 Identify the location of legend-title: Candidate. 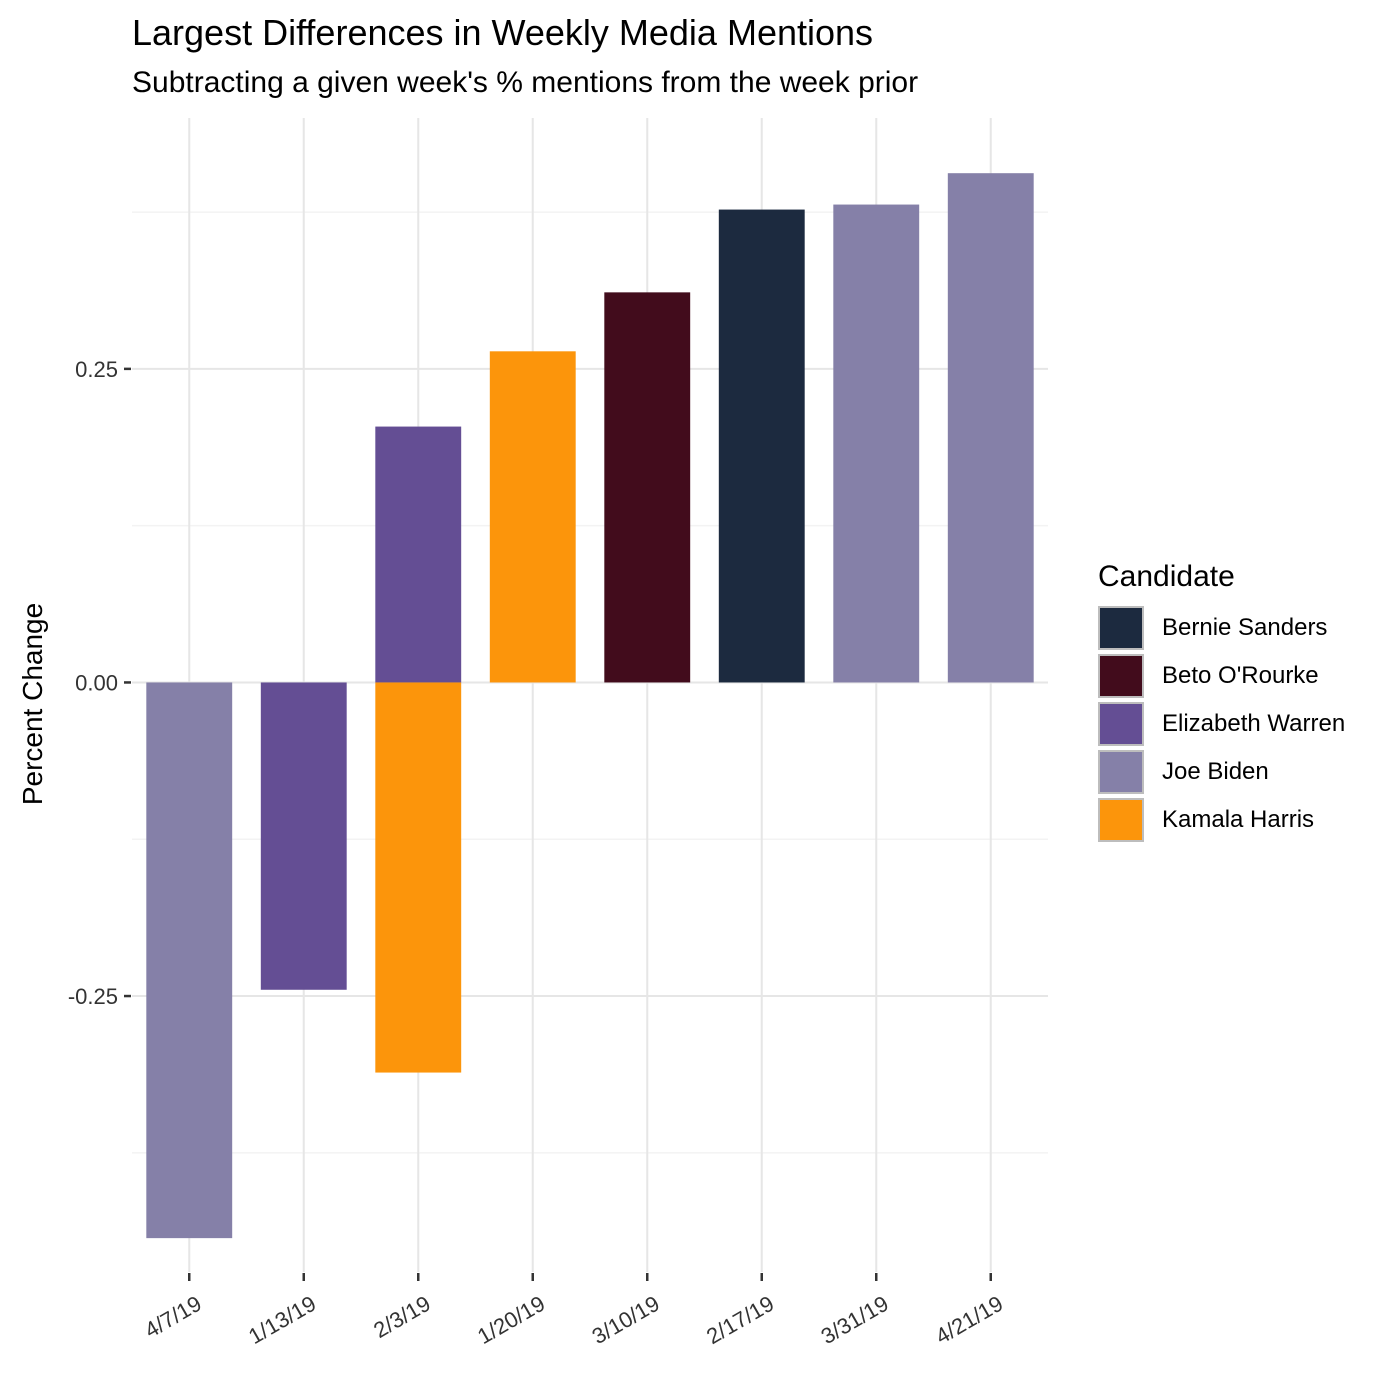
(1166, 576).